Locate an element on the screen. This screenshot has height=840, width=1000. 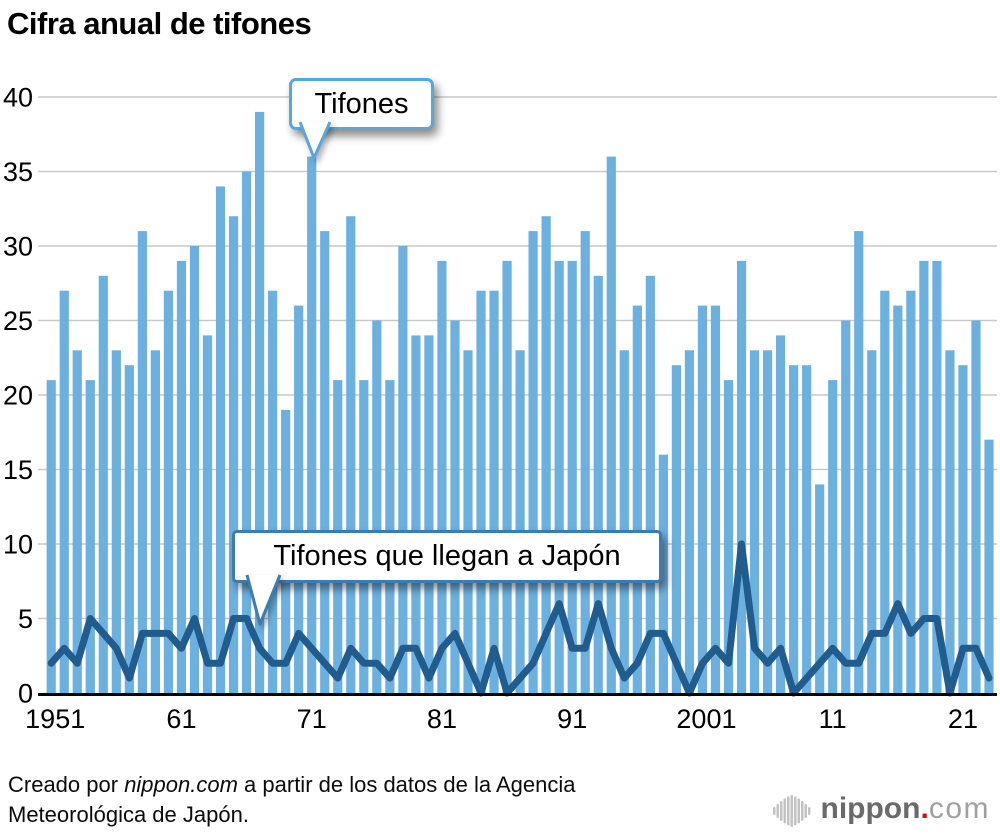
typhoon-bar-2021 is located at coordinates (963, 529).